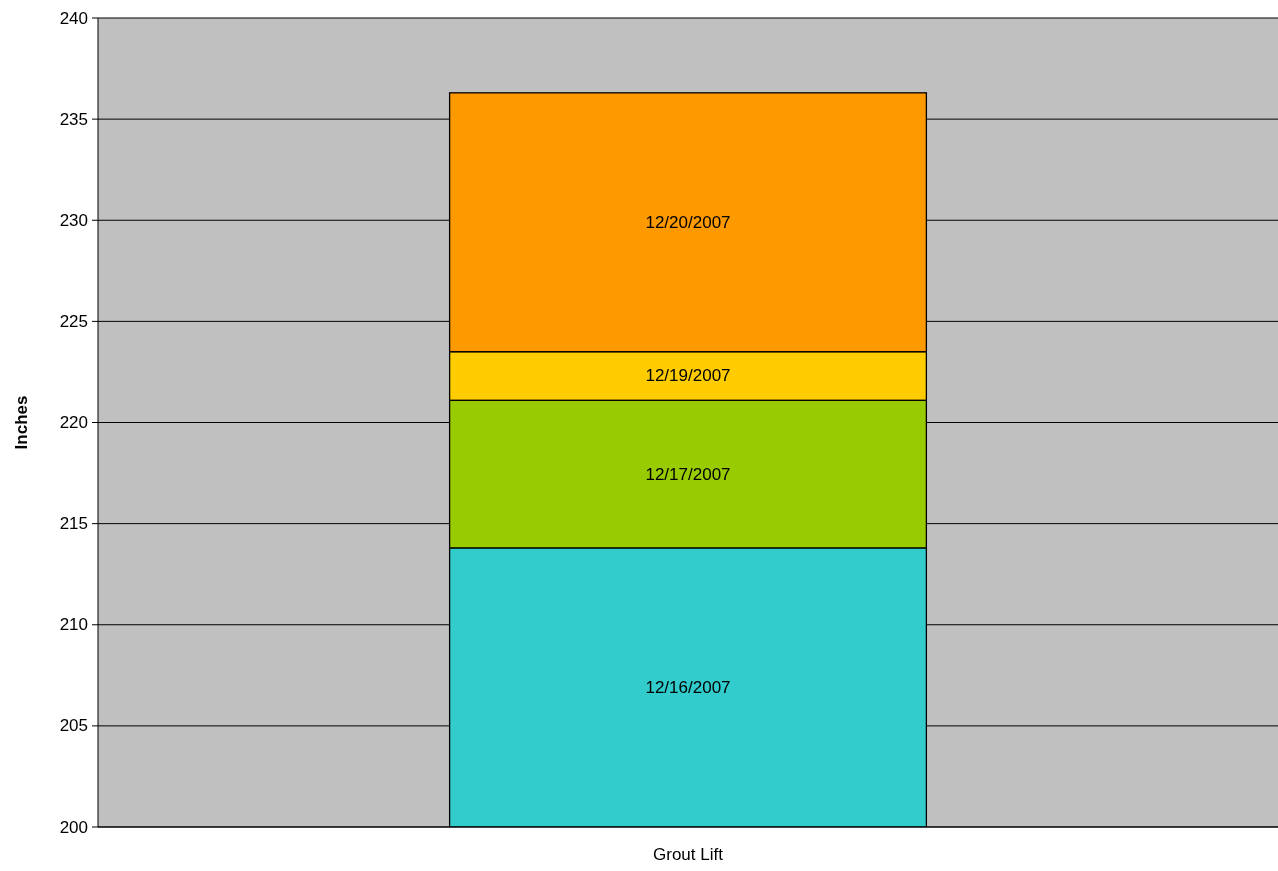 Image resolution: width=1278 pixels, height=871 pixels. What do you see at coordinates (73, 119) in the screenshot?
I see `y-tick-label: 235` at bounding box center [73, 119].